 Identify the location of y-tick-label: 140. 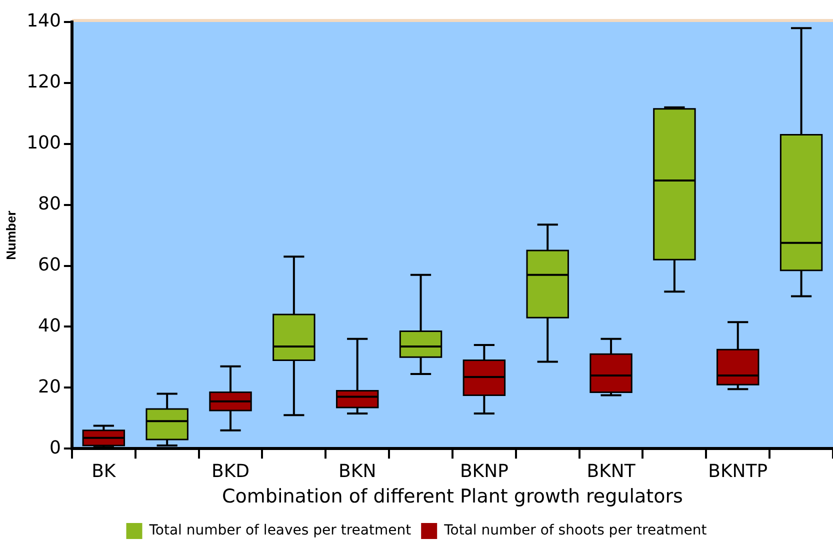
(43, 21).